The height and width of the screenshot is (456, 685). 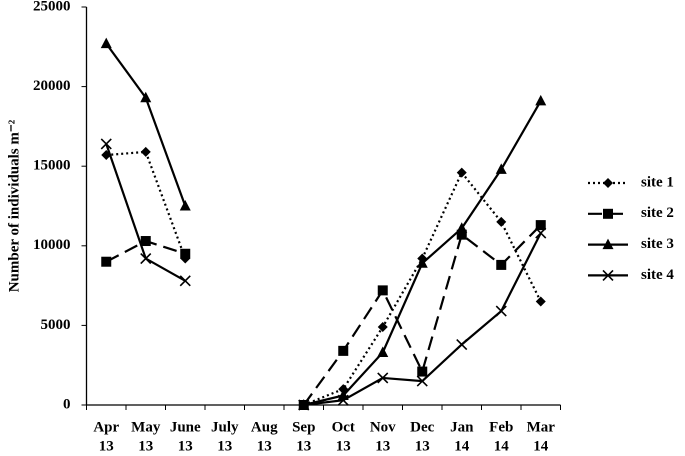 What do you see at coordinates (657, 244) in the screenshot?
I see `legend-label: site 3` at bounding box center [657, 244].